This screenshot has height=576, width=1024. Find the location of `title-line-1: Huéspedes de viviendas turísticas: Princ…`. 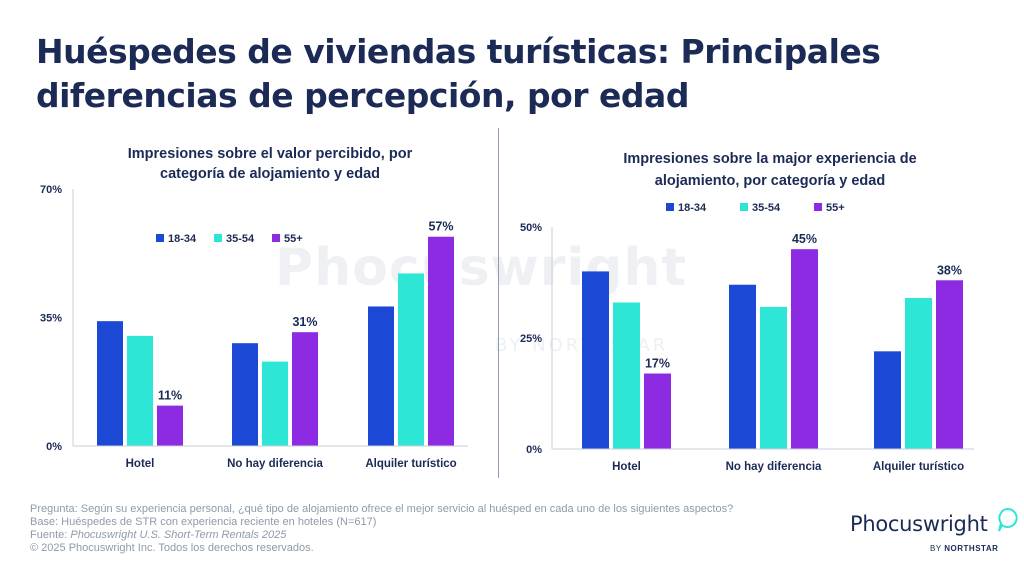

title-line-1: Huéspedes de viviendas turísticas: Princ… is located at coordinates (458, 51).